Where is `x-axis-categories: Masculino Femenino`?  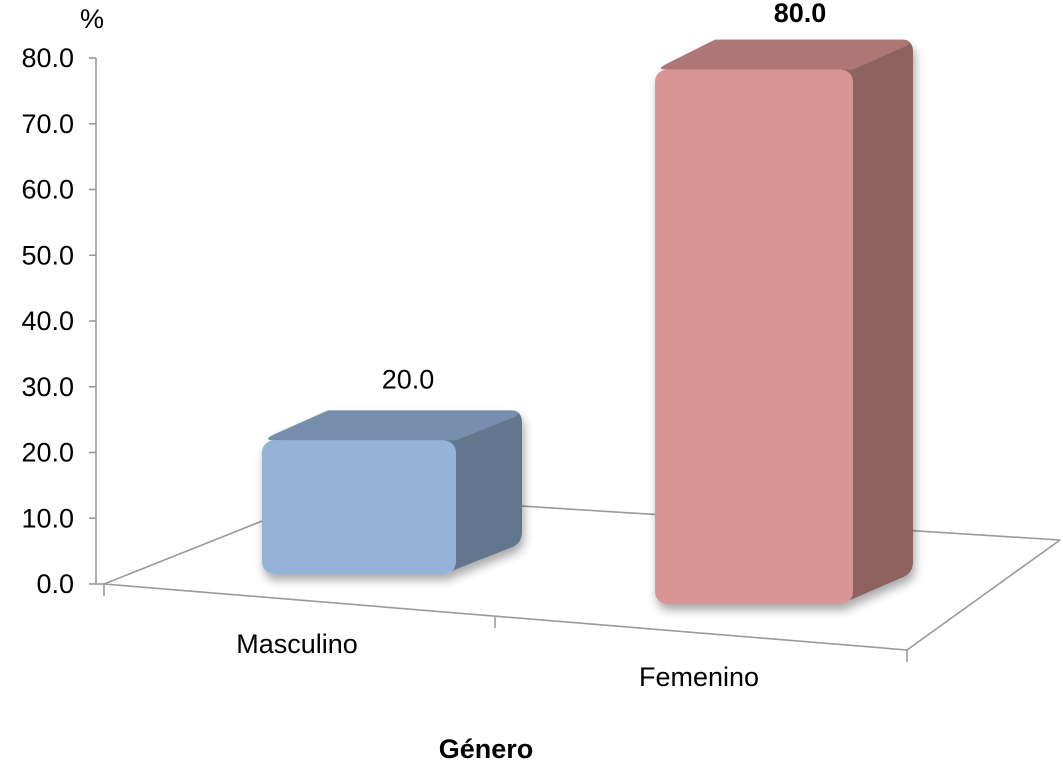 x-axis-categories: Masculino Femenino is located at coordinates (497, 660).